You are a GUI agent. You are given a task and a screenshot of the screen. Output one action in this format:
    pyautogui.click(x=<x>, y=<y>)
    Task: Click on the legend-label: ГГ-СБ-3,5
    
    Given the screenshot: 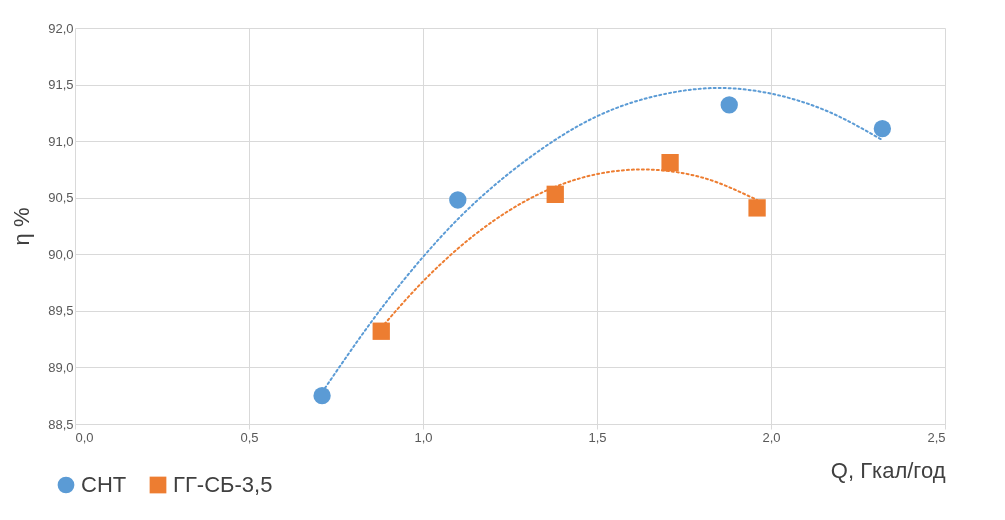 What is the action you would take?
    pyautogui.click(x=223, y=484)
    